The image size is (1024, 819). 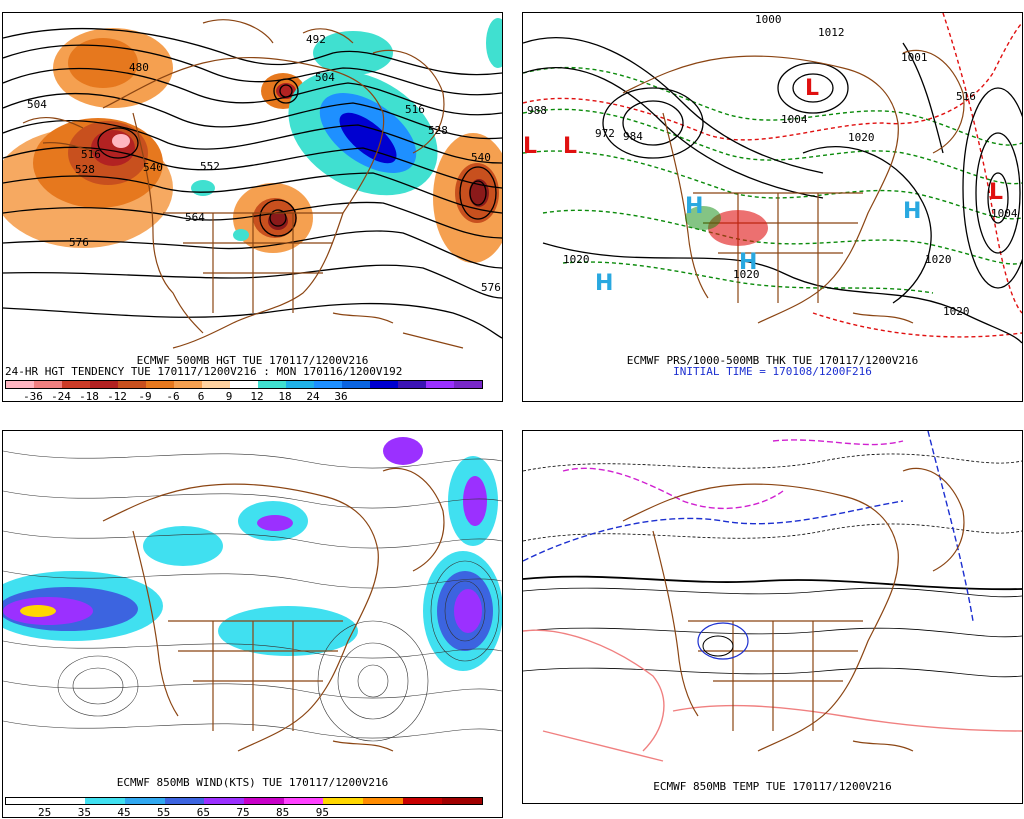 What do you see at coordinates (537, 110) in the screenshot?
I see `contour-label: 988` at bounding box center [537, 110].